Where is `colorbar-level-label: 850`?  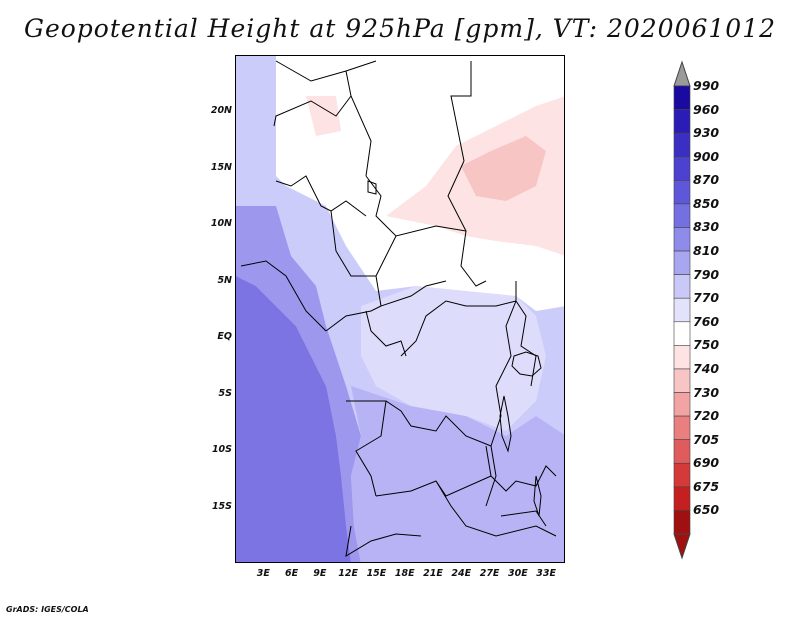 colorbar-level-label: 850 is located at coordinates (706, 203).